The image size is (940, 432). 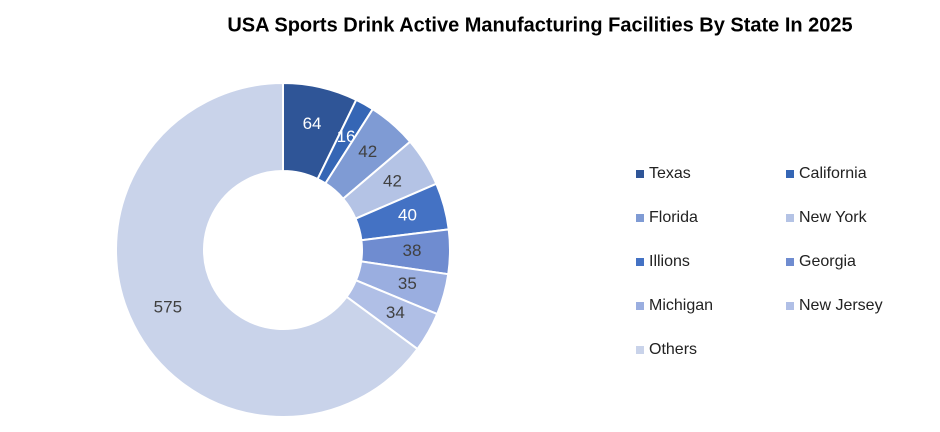 I want to click on value-label: 16, so click(x=346, y=136).